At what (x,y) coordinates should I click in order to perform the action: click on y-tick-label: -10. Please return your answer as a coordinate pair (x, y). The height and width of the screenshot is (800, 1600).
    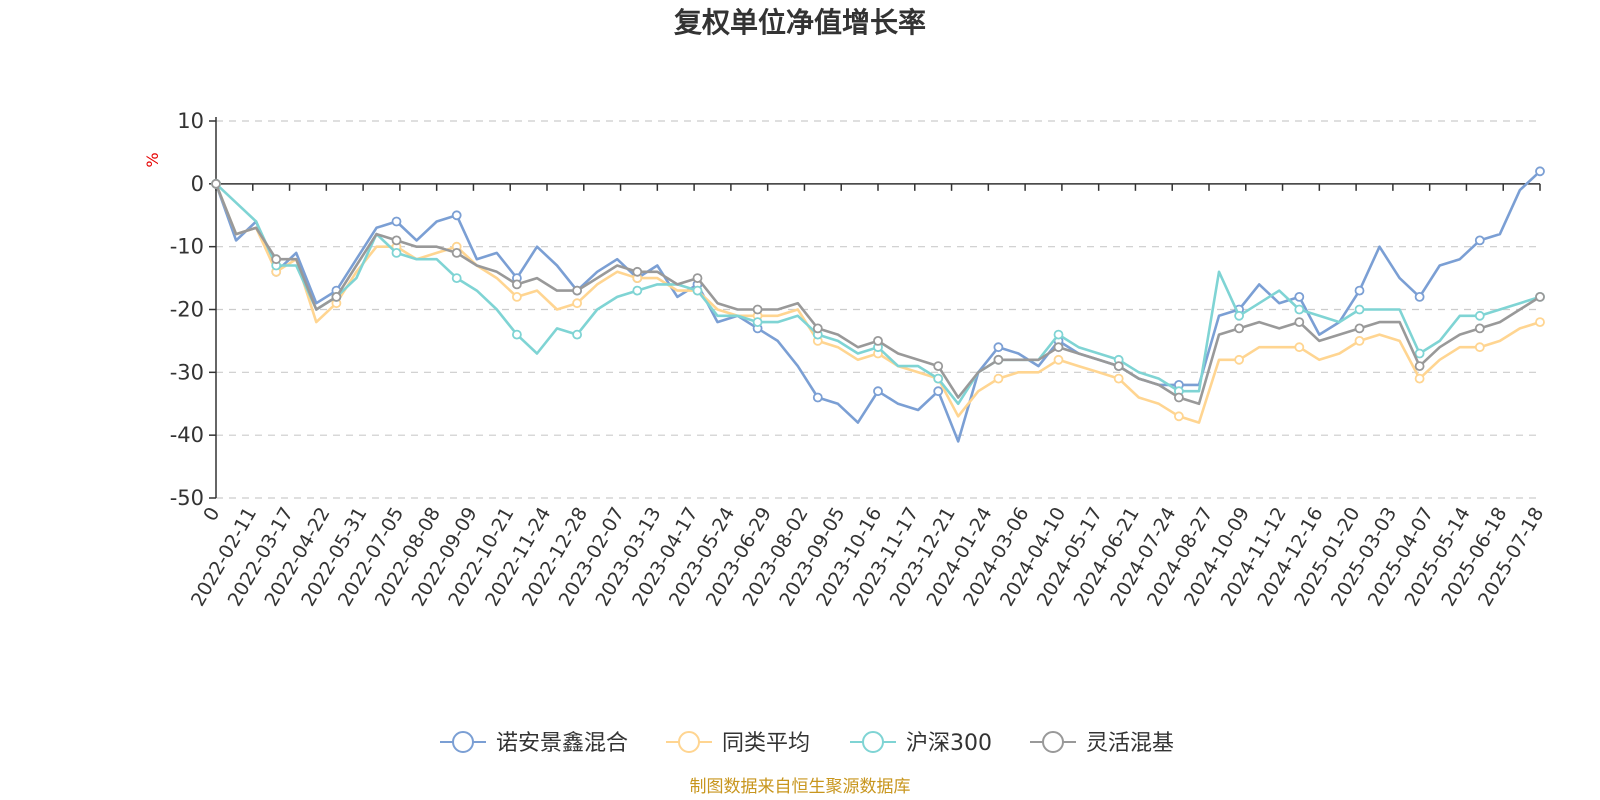
    Looking at the image, I should click on (187, 247).